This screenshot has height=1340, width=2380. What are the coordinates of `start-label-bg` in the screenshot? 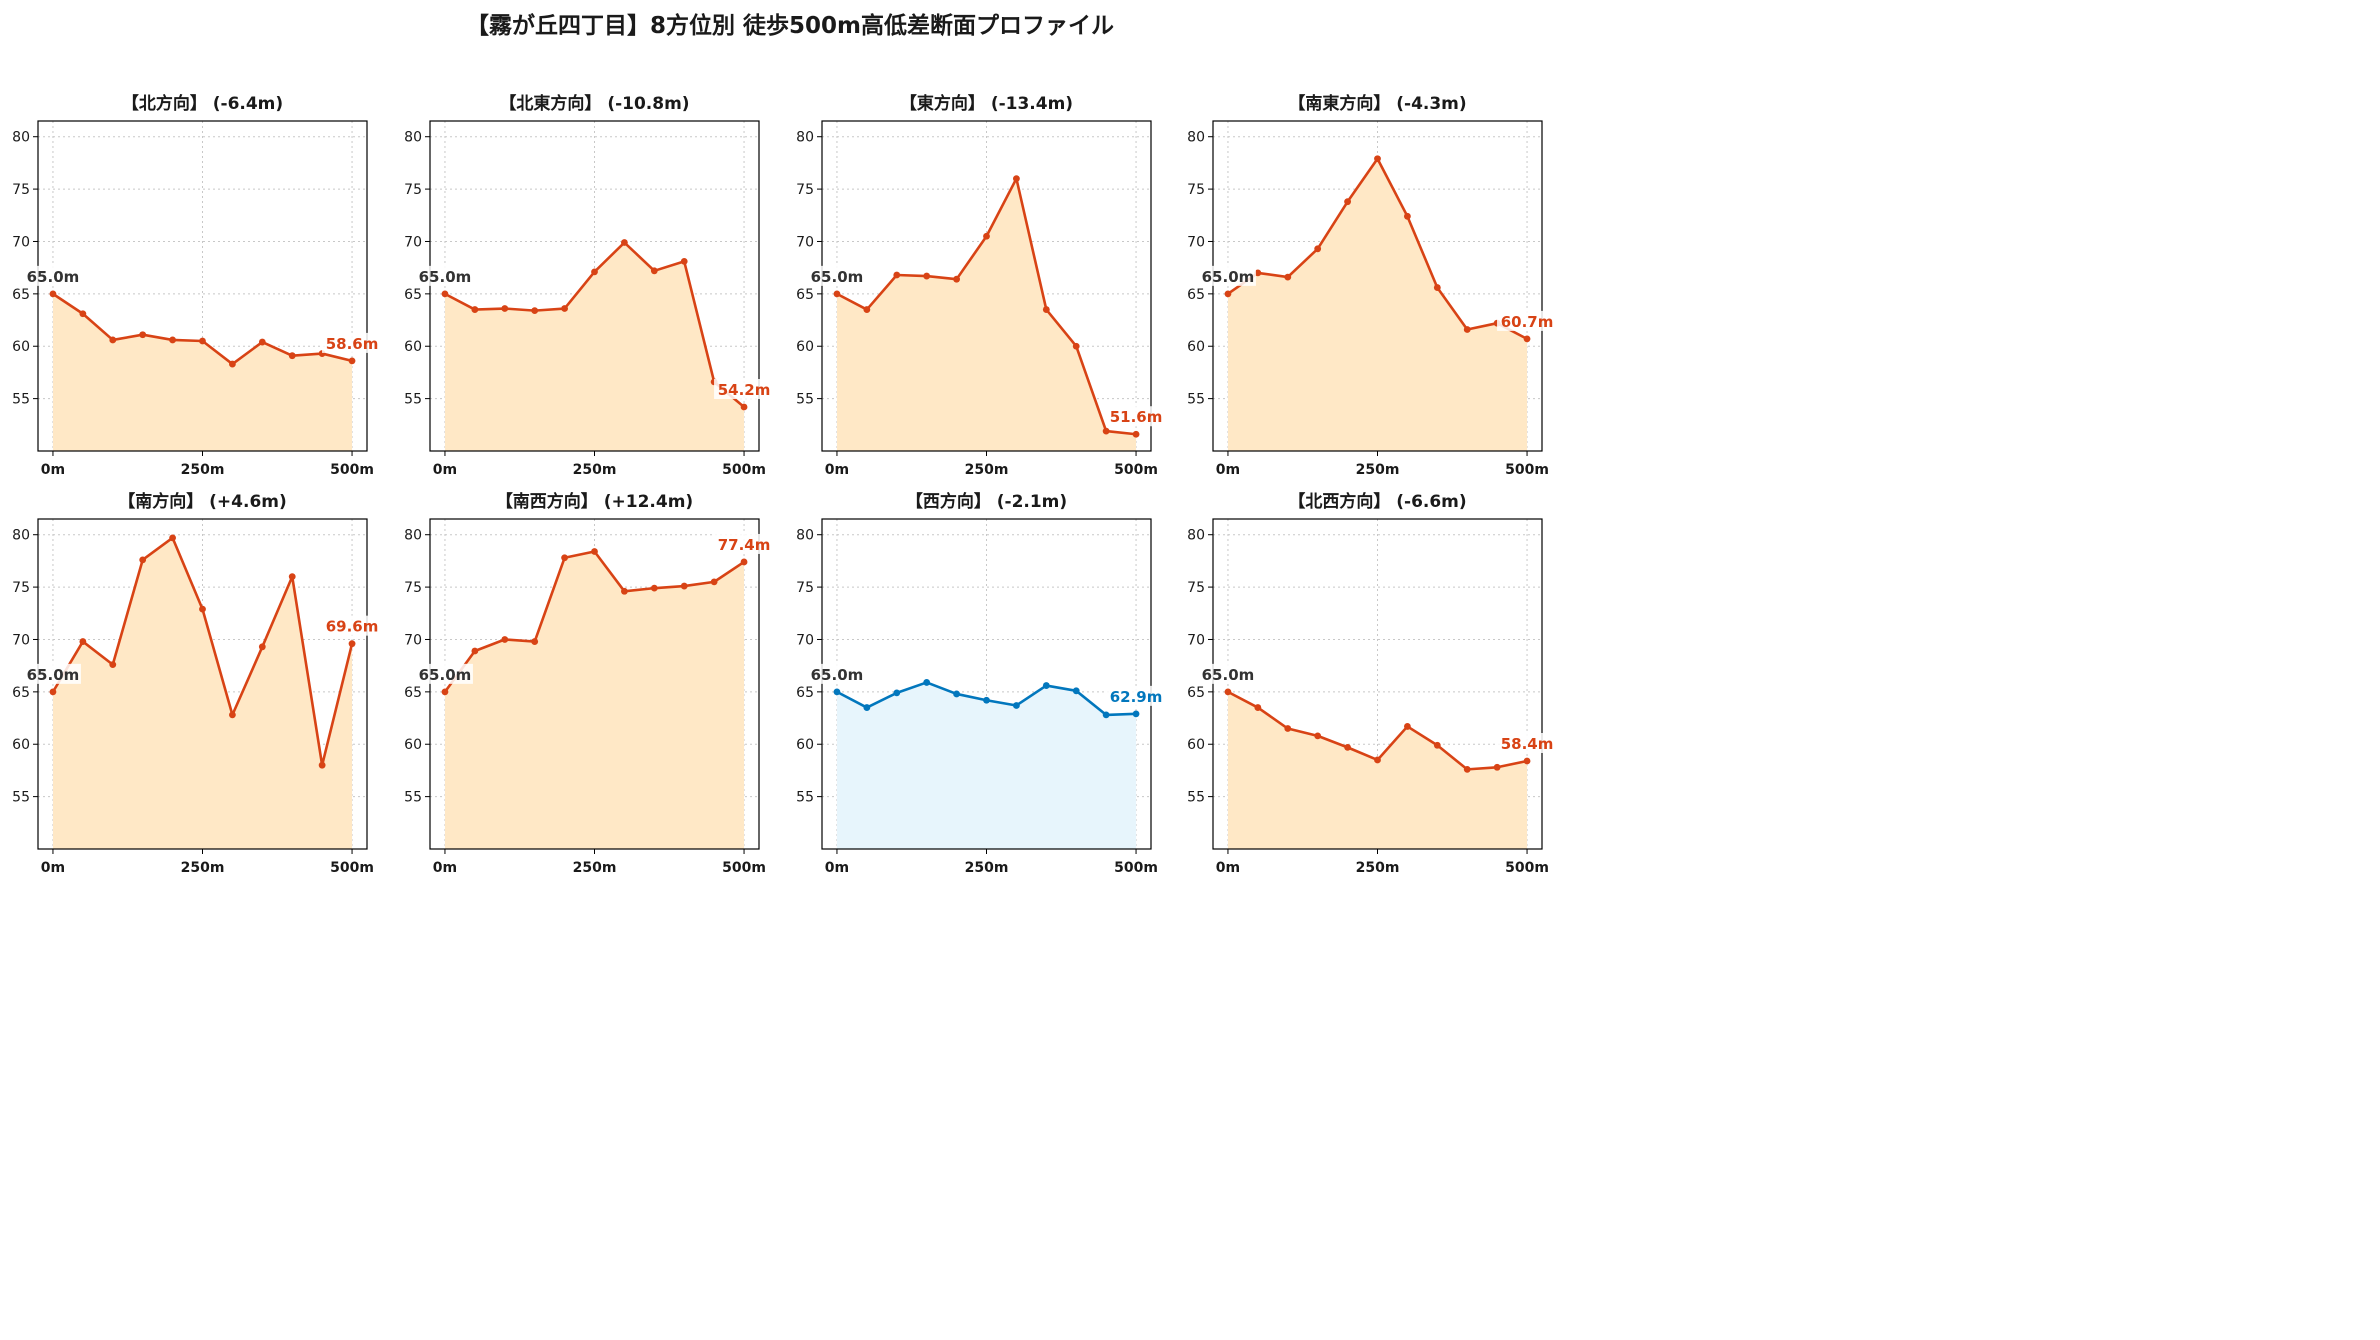 It's located at (445, 275).